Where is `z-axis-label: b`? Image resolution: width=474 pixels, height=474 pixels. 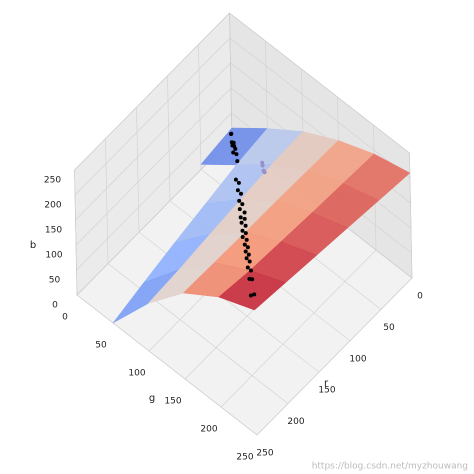 z-axis-label: b is located at coordinates (33, 245).